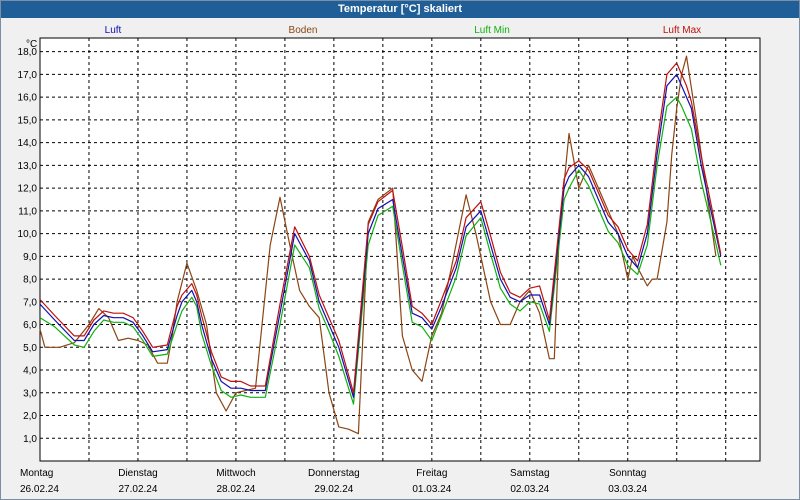 The width and height of the screenshot is (800, 500). What do you see at coordinates (431, 489) in the screenshot?
I see `x-tick-date: 01.03.24` at bounding box center [431, 489].